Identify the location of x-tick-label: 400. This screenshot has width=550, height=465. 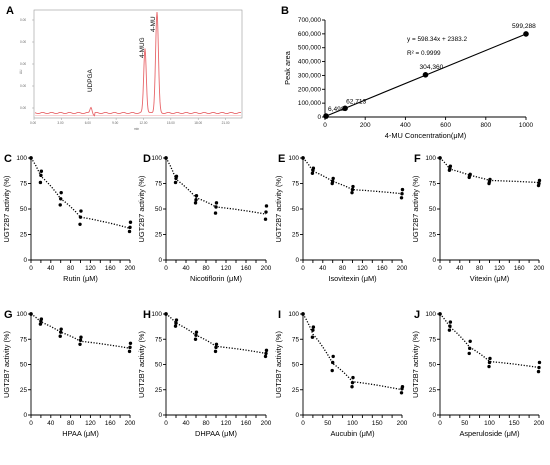
(405, 125).